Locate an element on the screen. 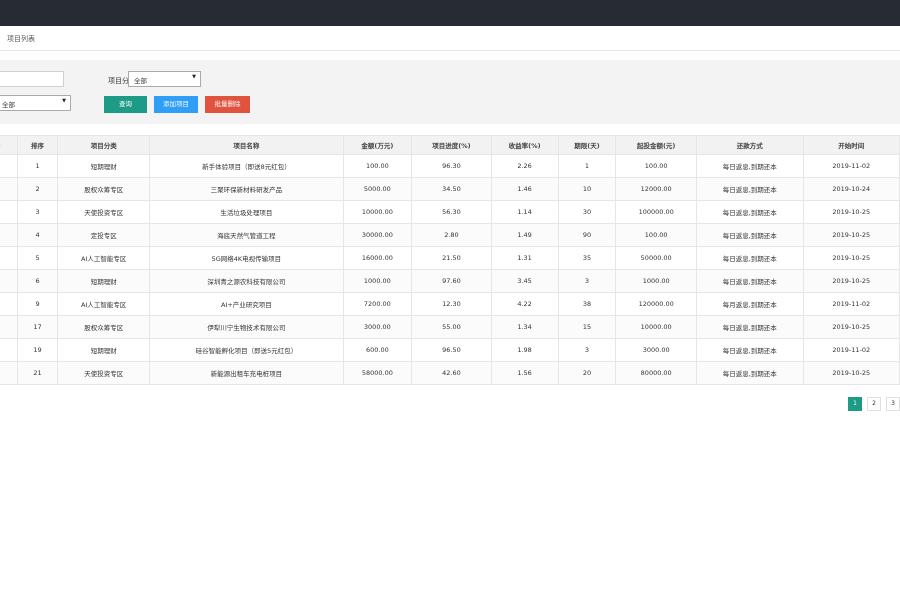 The width and height of the screenshot is (900, 600). table-cell: 6 is located at coordinates (37, 281).